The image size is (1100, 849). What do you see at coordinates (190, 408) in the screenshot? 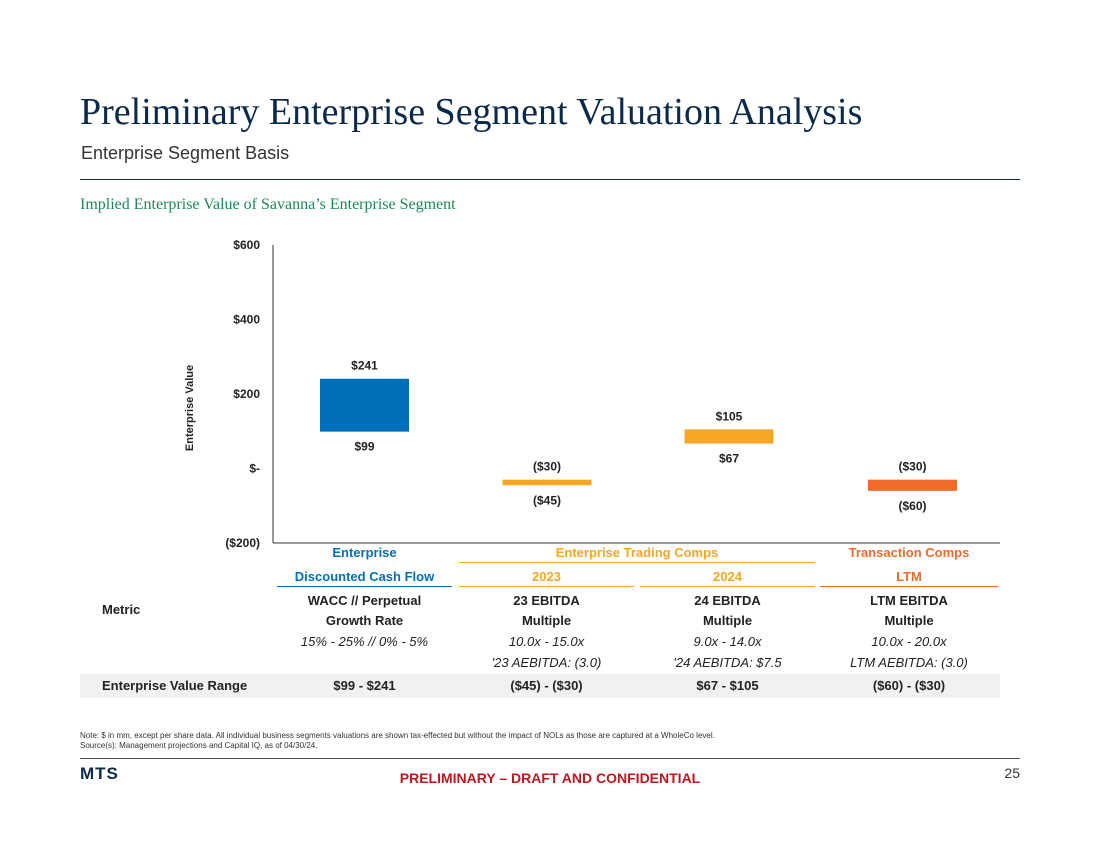
I see `y-axis-title: Enterprise Value` at bounding box center [190, 408].